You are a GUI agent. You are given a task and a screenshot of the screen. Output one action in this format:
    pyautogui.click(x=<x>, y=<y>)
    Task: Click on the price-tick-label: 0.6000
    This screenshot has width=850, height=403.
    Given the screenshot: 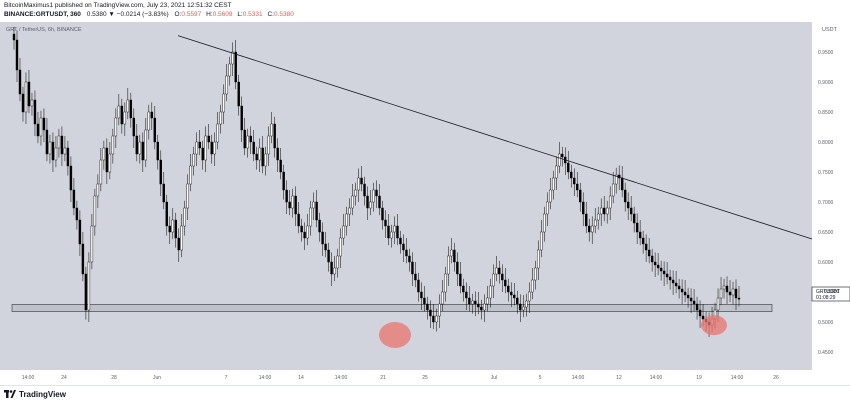 What is the action you would take?
    pyautogui.click(x=826, y=263)
    